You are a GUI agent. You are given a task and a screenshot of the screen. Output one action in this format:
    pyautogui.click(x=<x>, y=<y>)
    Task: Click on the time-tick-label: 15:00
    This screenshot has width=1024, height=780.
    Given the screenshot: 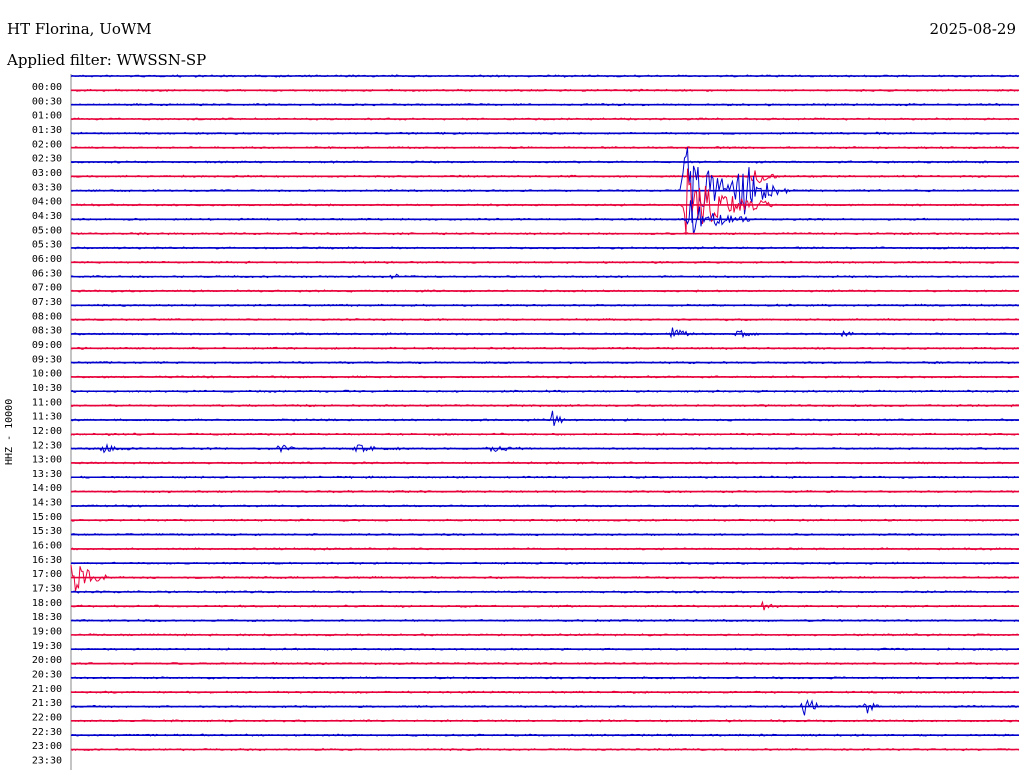 What is the action you would take?
    pyautogui.click(x=47, y=517)
    